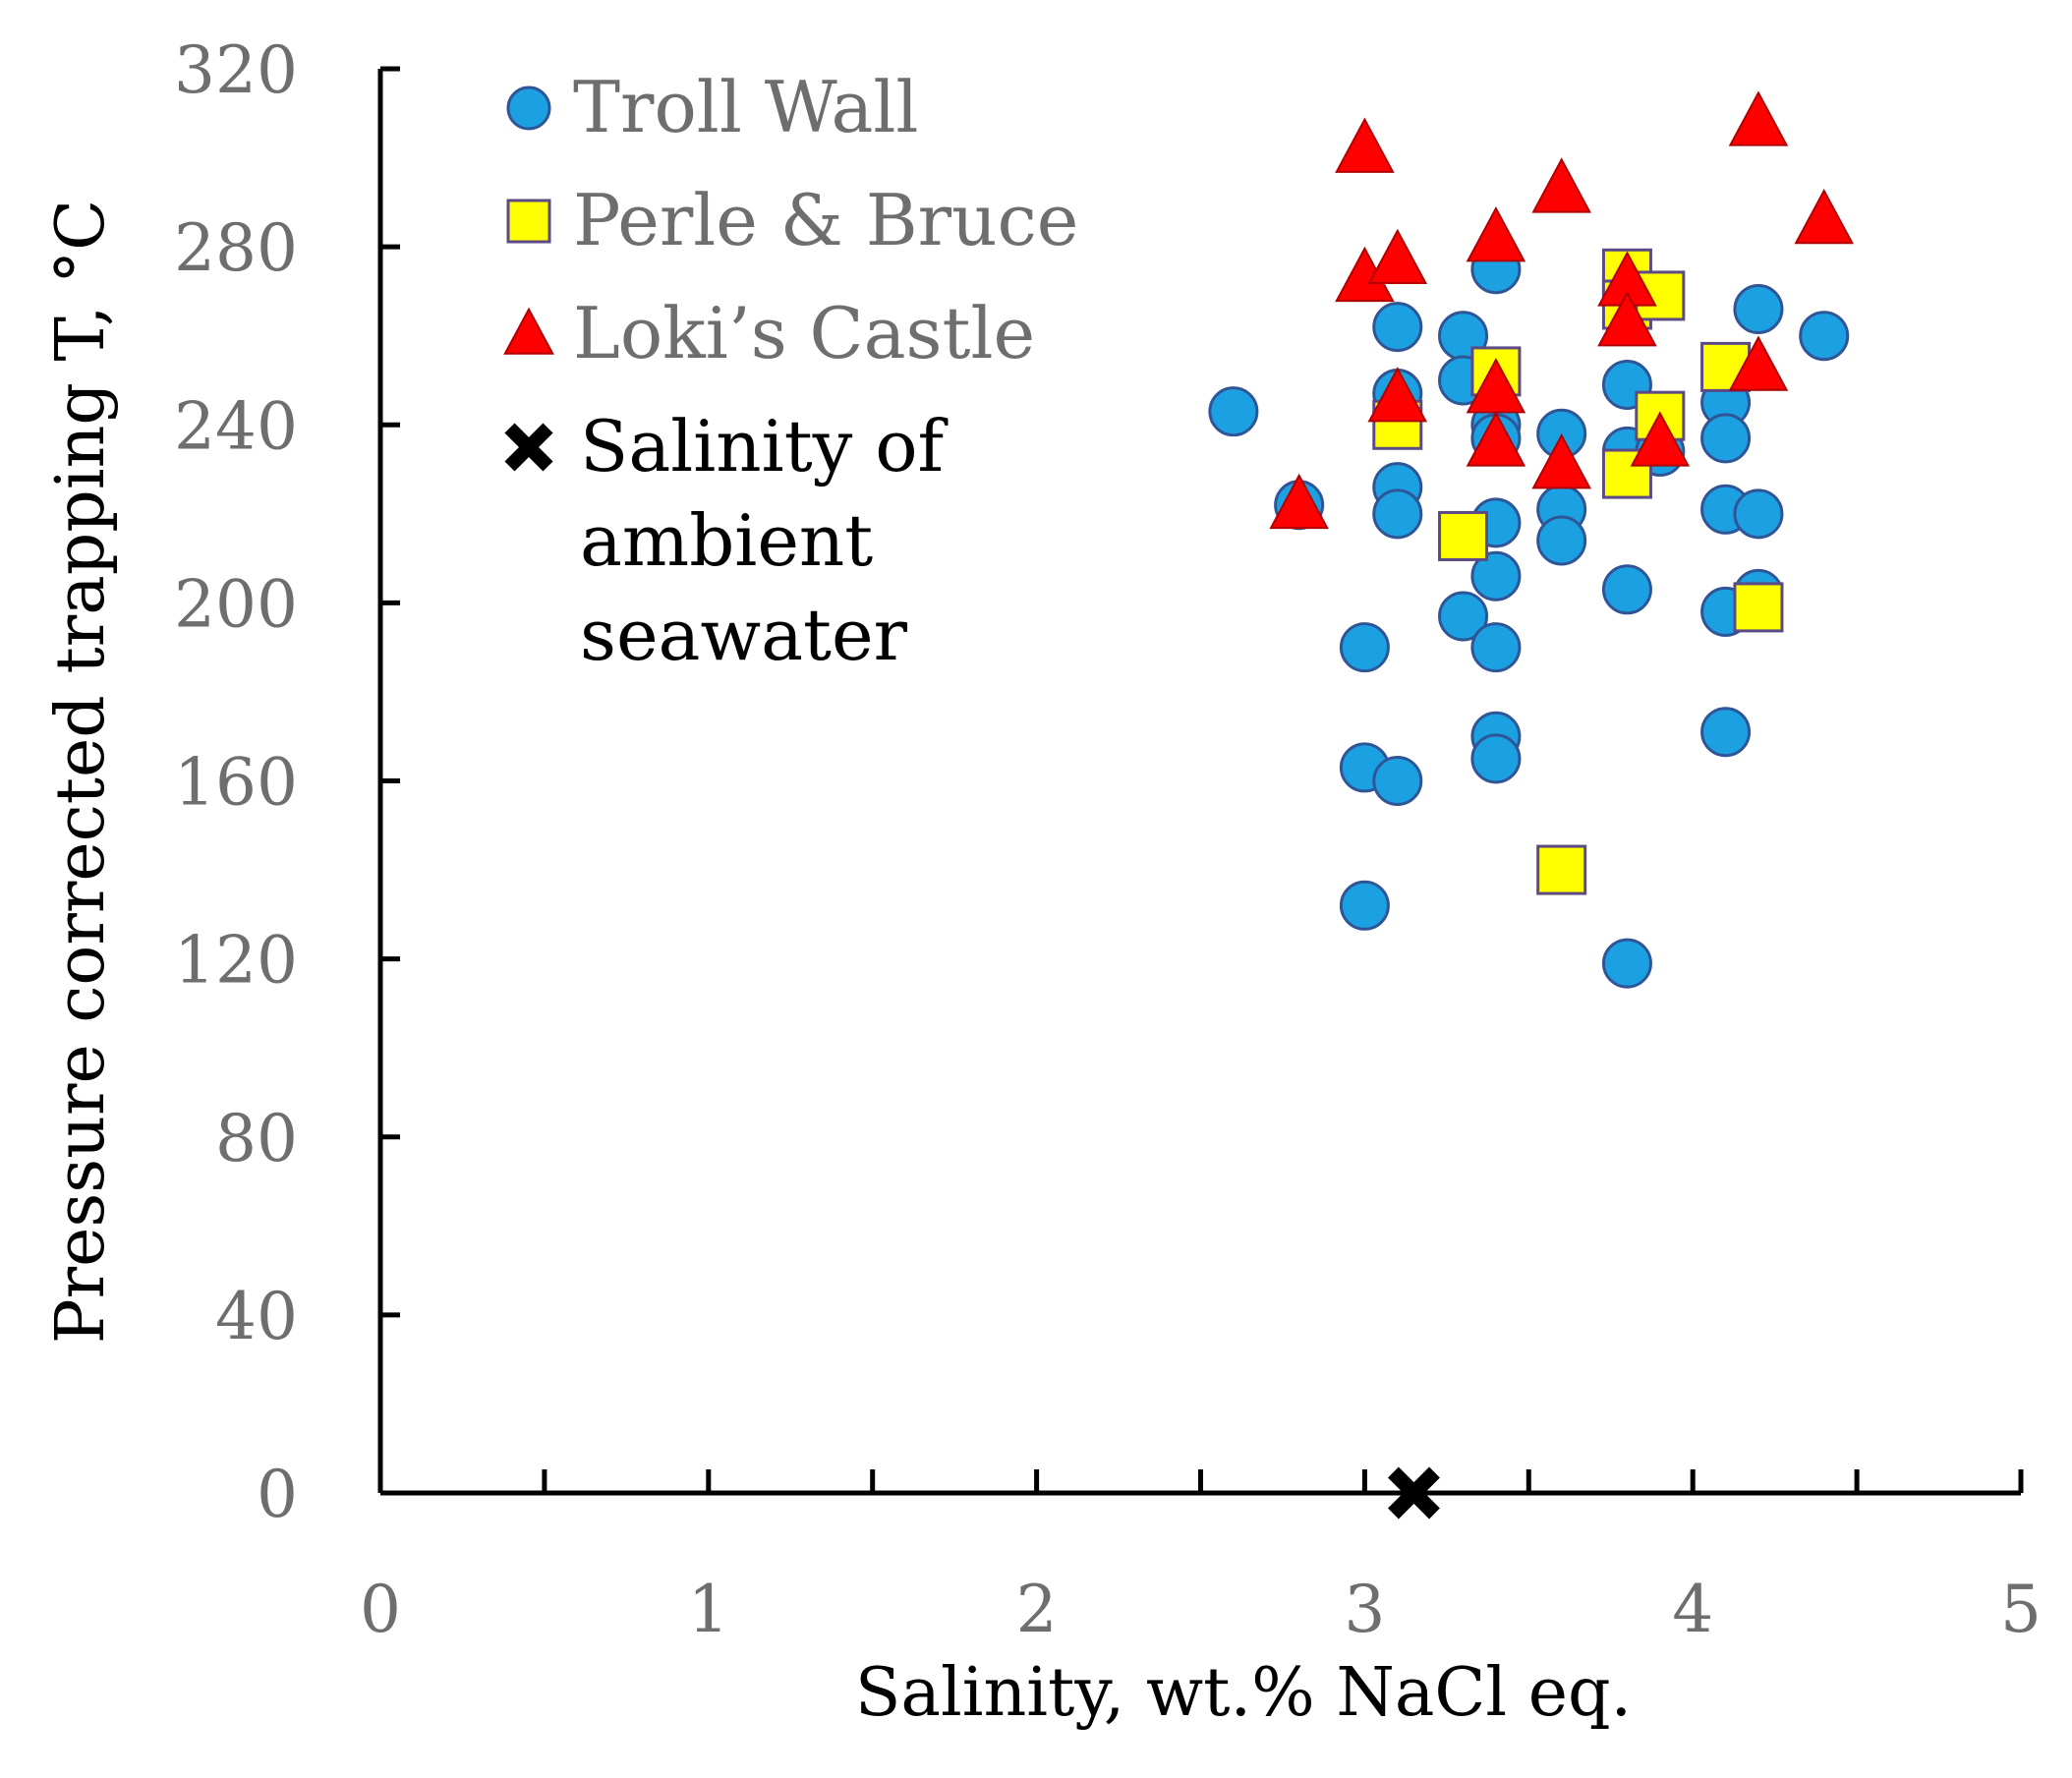 This screenshot has height=1778, width=2072. I want to click on legend-label: Perle & Bruce, so click(825, 220).